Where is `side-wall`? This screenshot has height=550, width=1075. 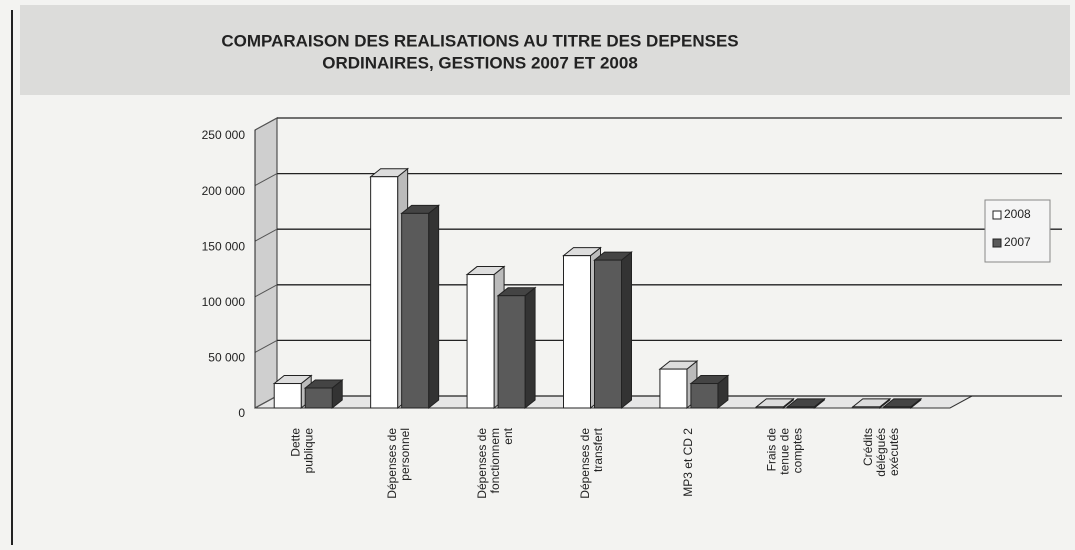
side-wall is located at coordinates (266, 263).